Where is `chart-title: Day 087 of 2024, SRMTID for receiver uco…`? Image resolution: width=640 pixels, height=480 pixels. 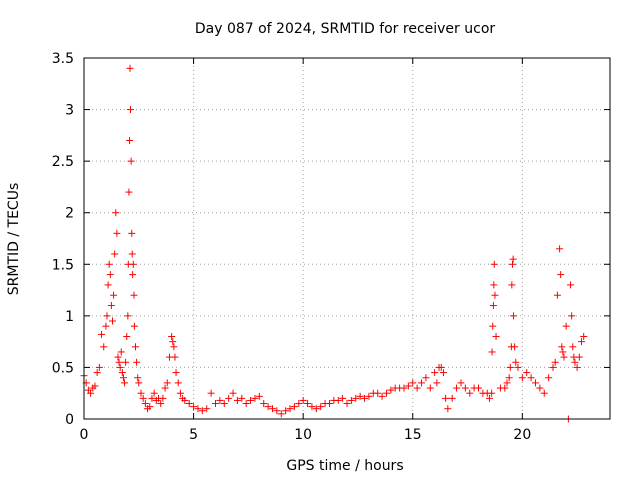
chart-title: Day 087 of 2024, SRMTID for receiver uco… is located at coordinates (345, 29).